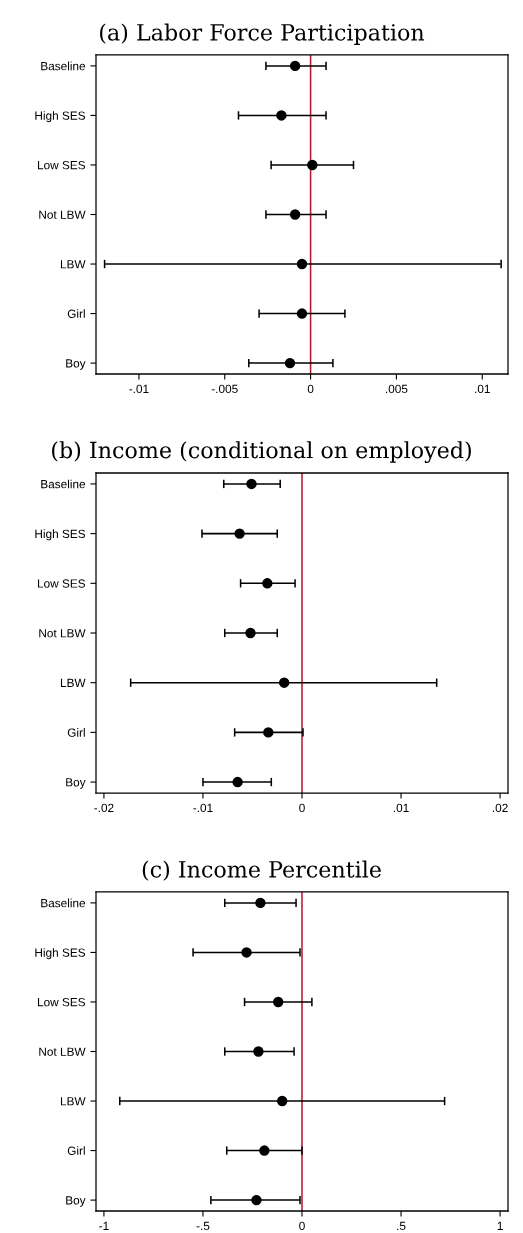  I want to click on x-tick-label: 1, so click(500, 1225).